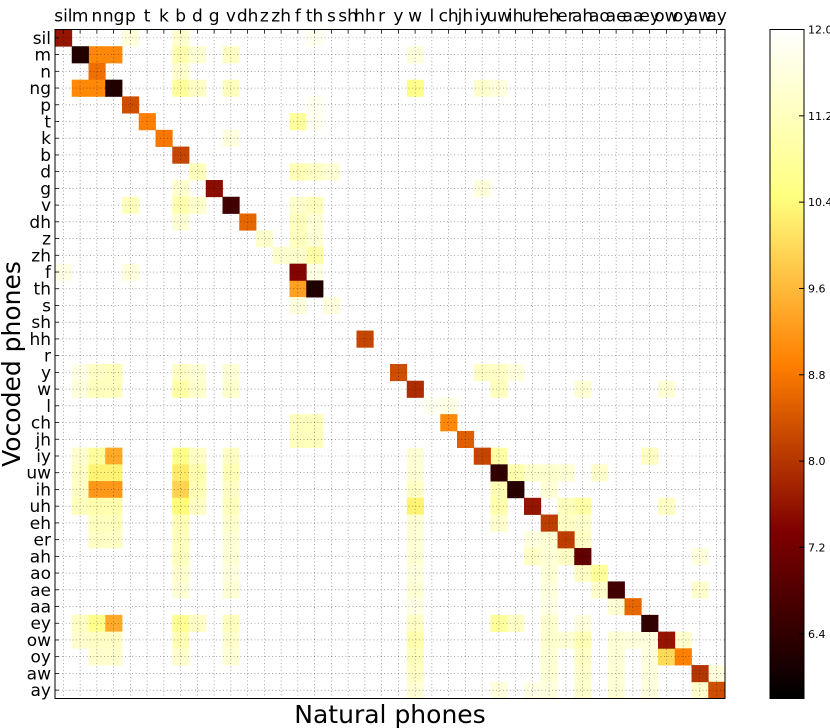 The width and height of the screenshot is (830, 728). I want to click on x-tick-label: g, so click(214, 17).